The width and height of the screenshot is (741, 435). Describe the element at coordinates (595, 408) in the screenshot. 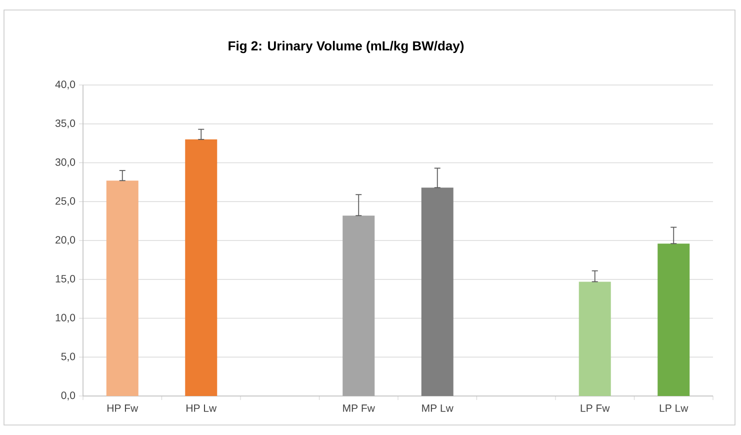

I see `x-tick-label: LP Fw` at that location.